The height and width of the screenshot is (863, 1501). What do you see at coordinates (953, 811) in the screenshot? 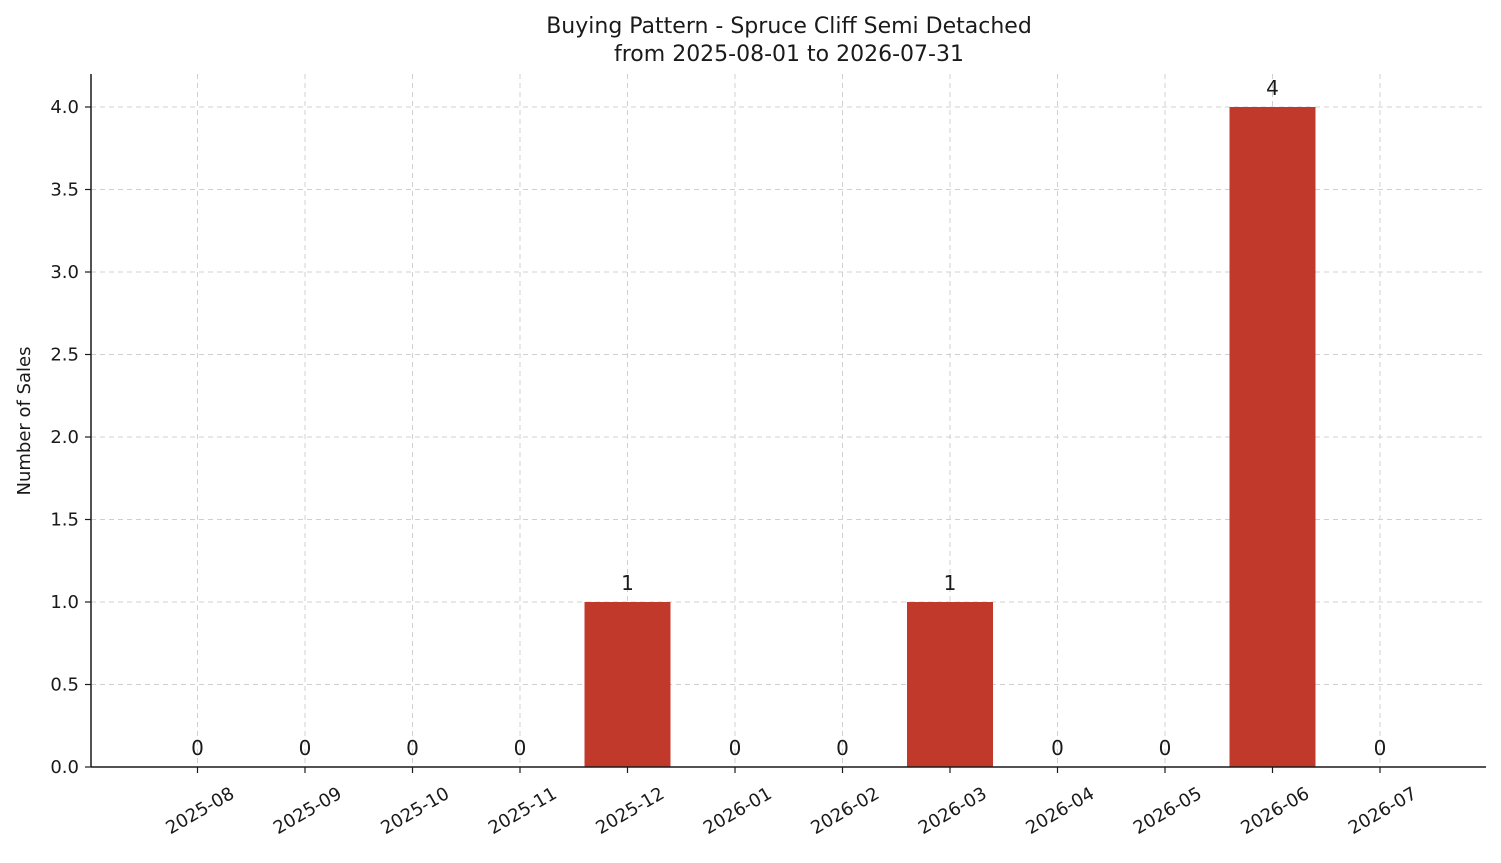
I see `x-tick-label: 2026-03` at bounding box center [953, 811].